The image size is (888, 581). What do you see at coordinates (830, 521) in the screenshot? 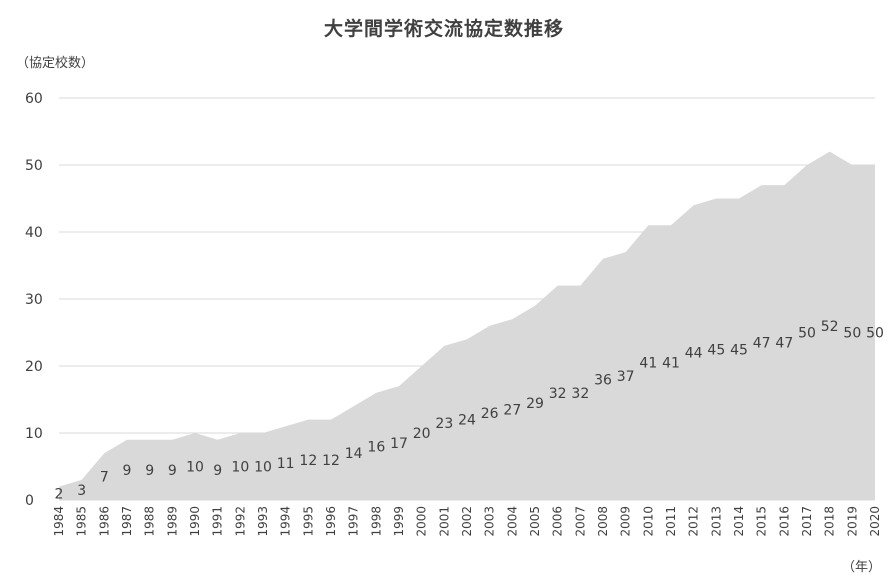
I see `x-tick-label: 2018` at bounding box center [830, 521].